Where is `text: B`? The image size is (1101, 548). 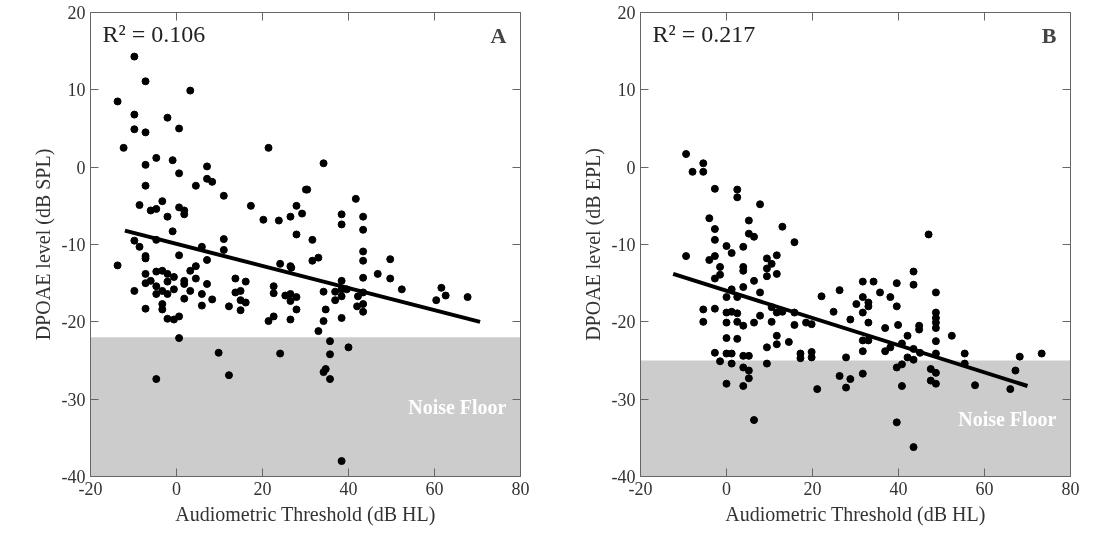
text: B is located at coordinates (1049, 35).